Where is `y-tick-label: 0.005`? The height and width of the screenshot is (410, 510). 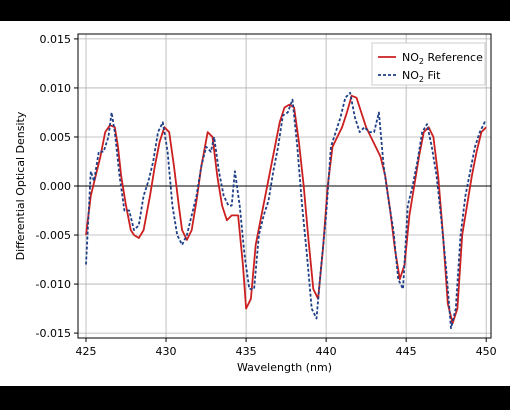
y-tick-label: 0.005 is located at coordinates (56, 137).